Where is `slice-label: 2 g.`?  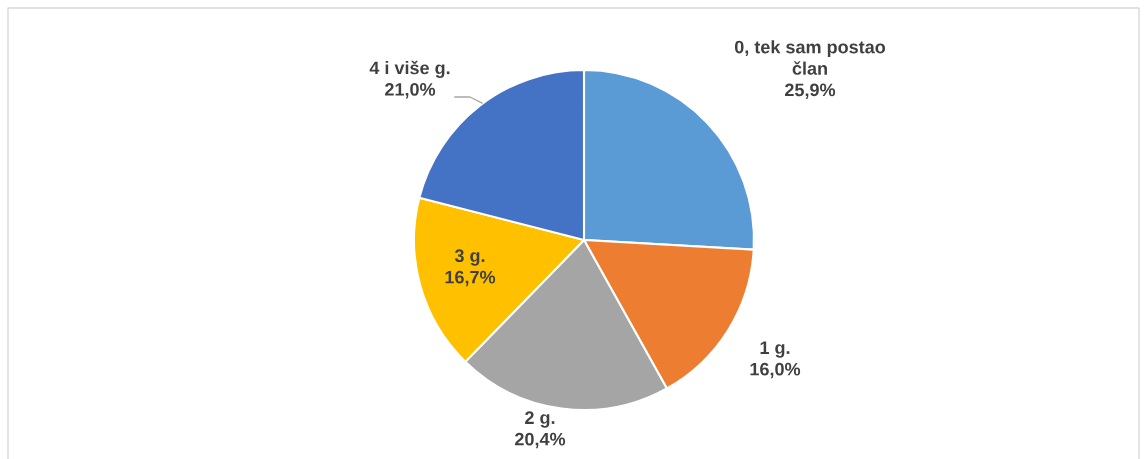 slice-label: 2 g. is located at coordinates (540, 419).